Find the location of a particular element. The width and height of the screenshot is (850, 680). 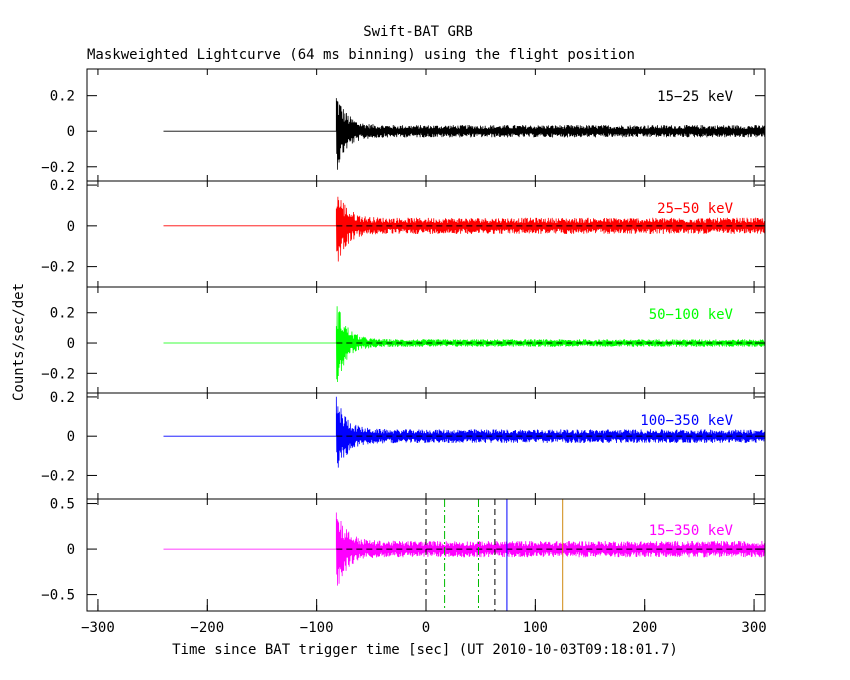

x-tick-label: 100 is located at coordinates (535, 628).